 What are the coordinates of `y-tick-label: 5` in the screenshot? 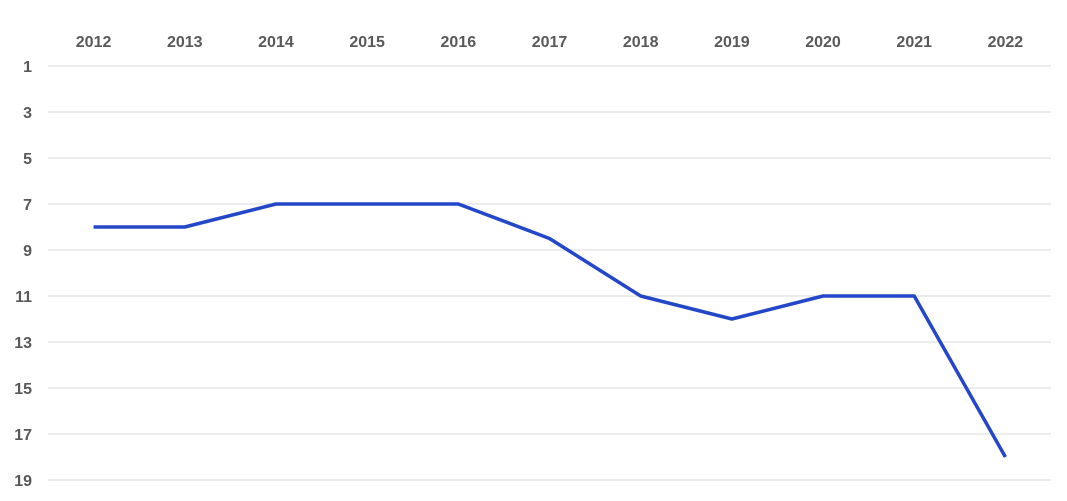 It's located at (27, 159).